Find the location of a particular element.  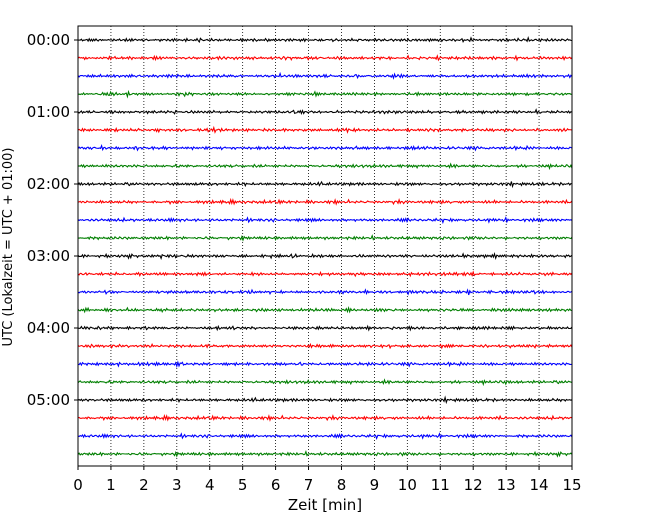

x-tick-label: 3 is located at coordinates (177, 485).